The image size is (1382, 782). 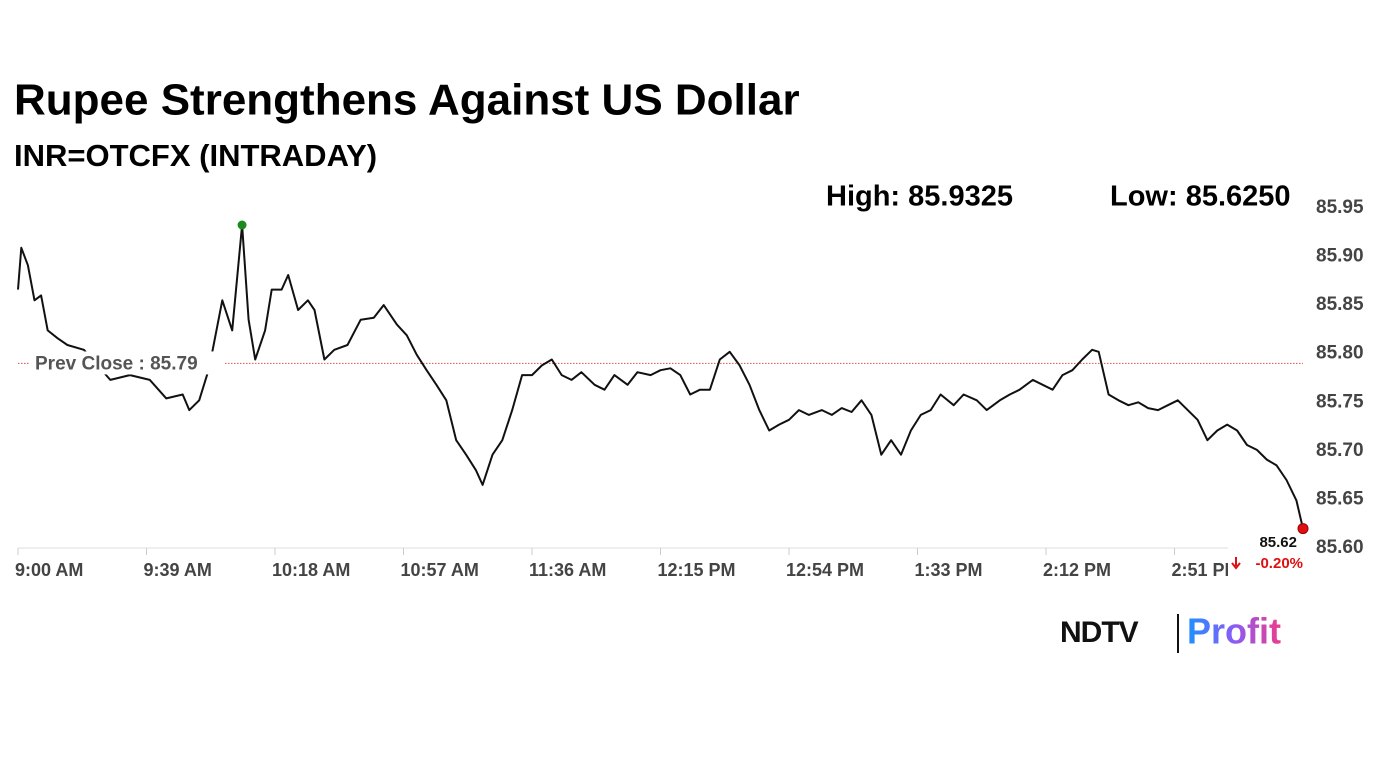 What do you see at coordinates (178, 570) in the screenshot?
I see `x-tick-label: 9:39 AM` at bounding box center [178, 570].